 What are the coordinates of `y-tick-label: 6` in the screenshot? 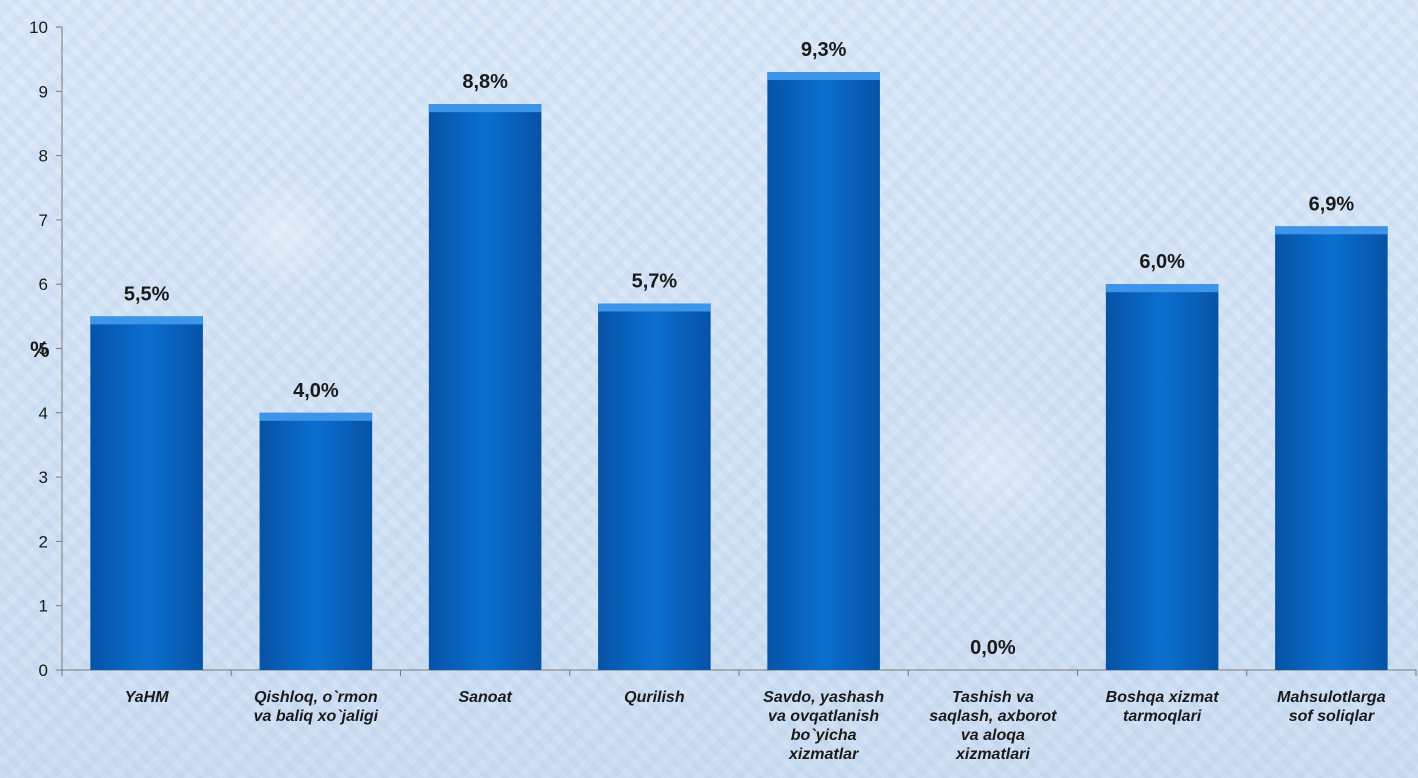 It's located at (43, 284).